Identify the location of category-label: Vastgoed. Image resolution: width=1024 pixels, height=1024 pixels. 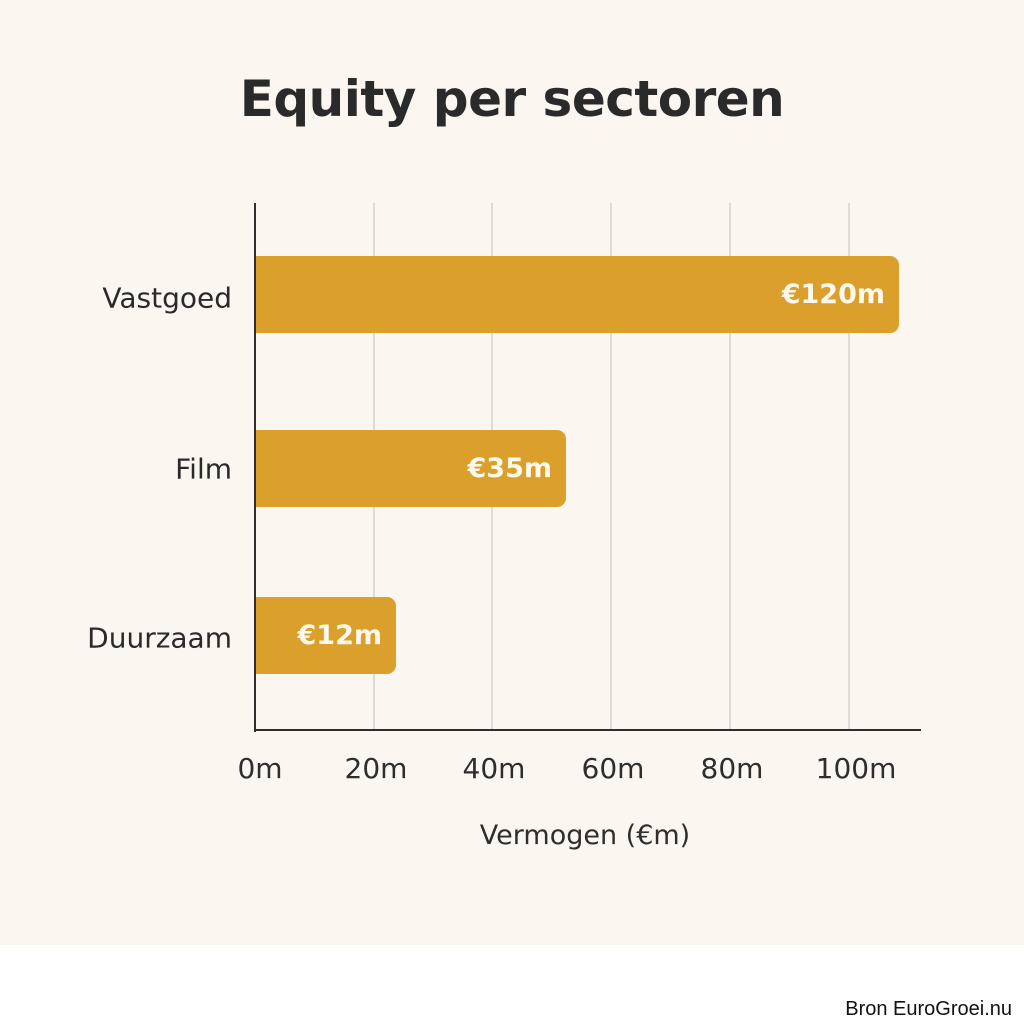
(167, 298).